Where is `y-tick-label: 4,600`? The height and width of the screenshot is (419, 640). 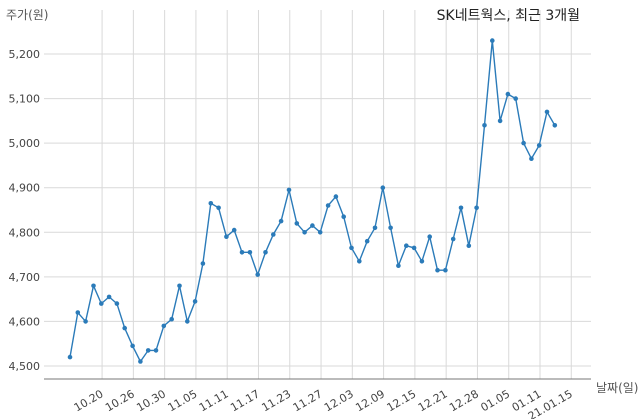 y-tick-label: 4,600 is located at coordinates (25, 321).